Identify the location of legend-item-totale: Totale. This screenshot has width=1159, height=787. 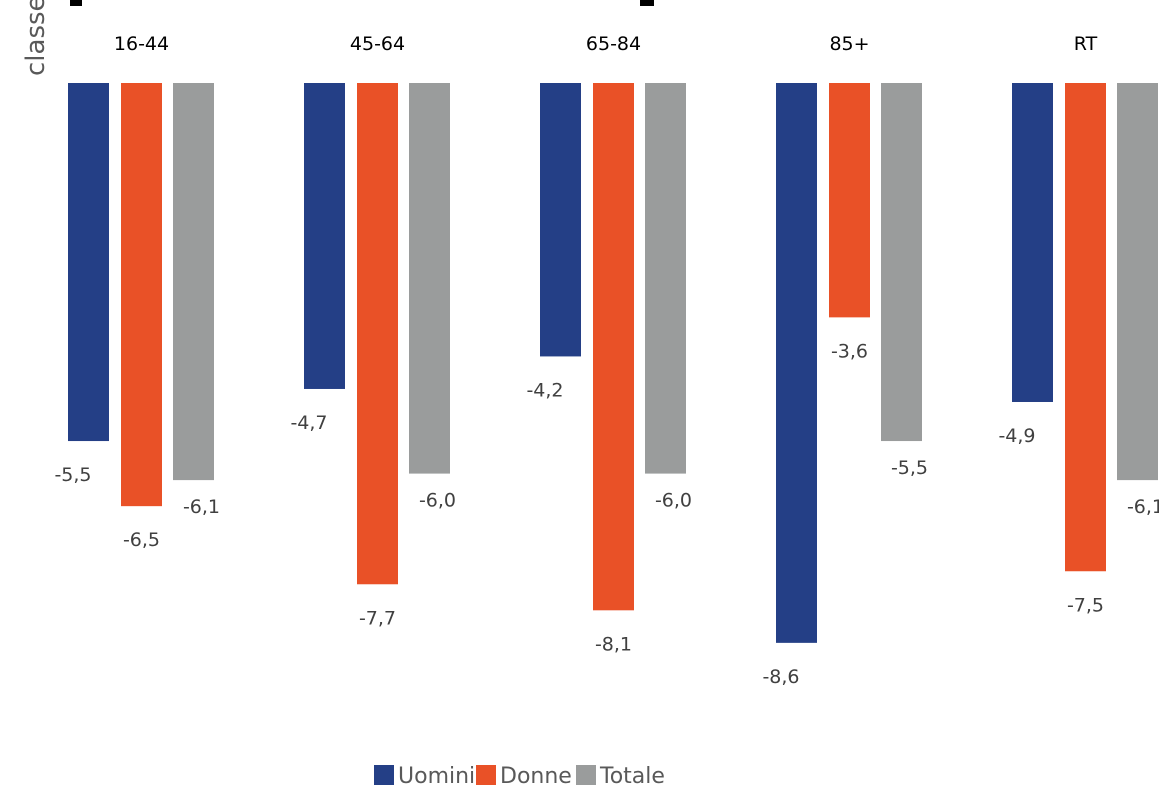
(620, 775).